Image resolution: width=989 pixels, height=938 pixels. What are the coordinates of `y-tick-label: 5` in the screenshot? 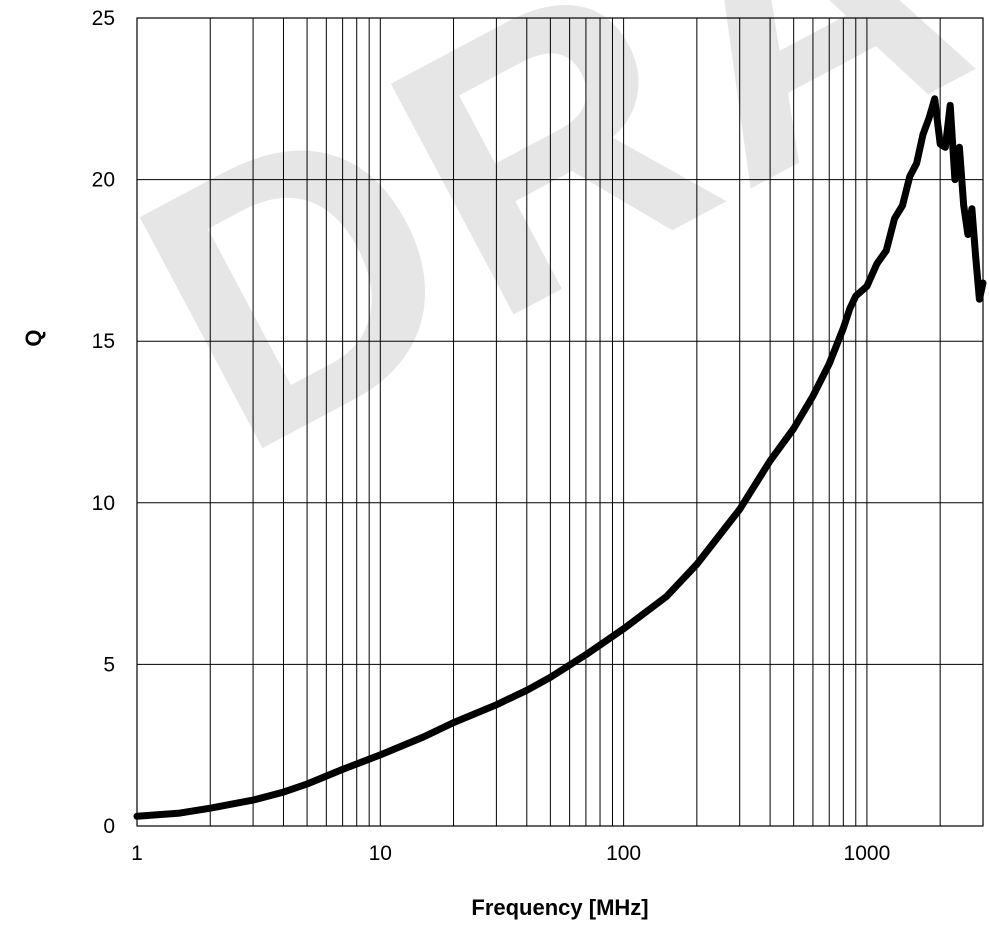 It's located at (109, 664).